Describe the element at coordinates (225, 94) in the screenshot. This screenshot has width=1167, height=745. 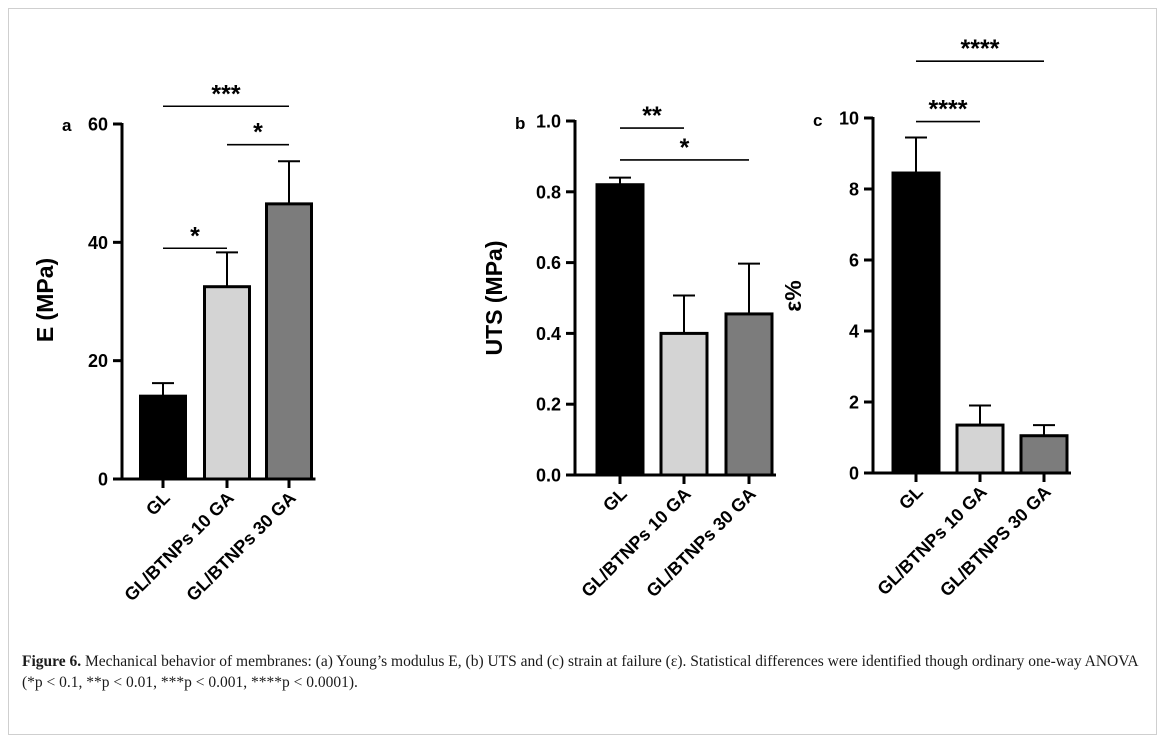
I see `significance-stars: ***` at that location.